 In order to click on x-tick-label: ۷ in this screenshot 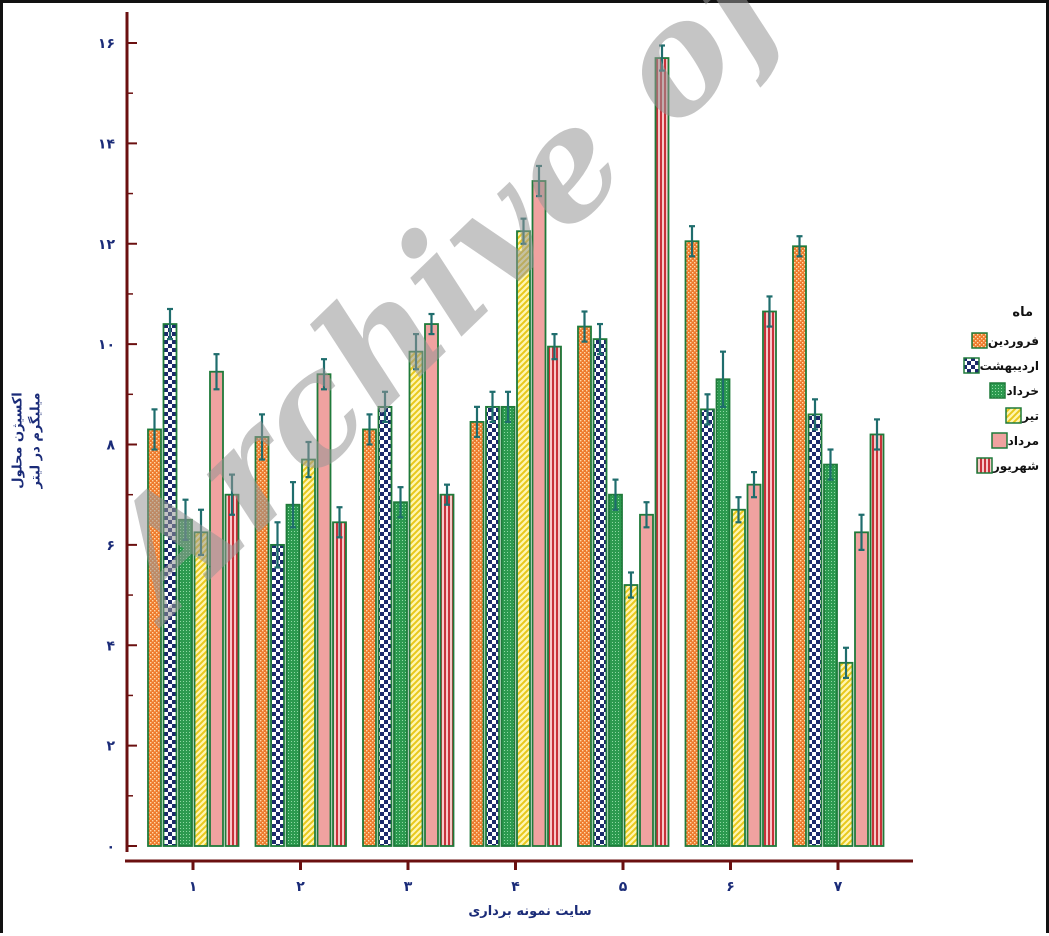, I will do `click(838, 887)`.